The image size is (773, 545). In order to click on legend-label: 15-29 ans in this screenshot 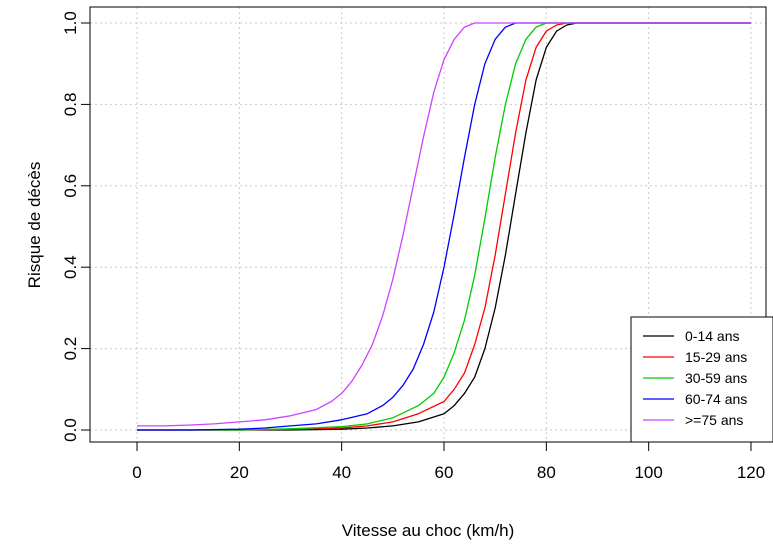, I will do `click(716, 357)`.